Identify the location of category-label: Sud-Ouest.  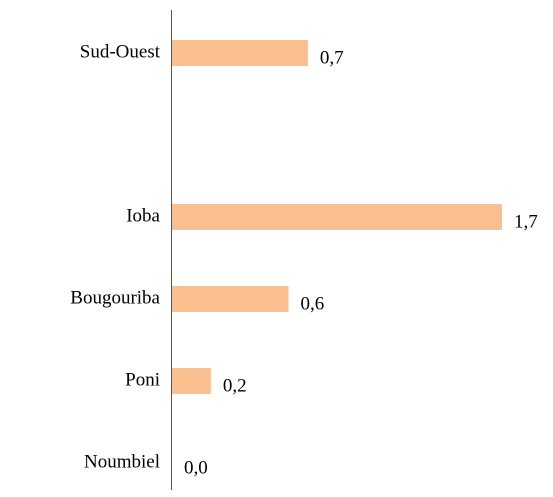
(120, 51).